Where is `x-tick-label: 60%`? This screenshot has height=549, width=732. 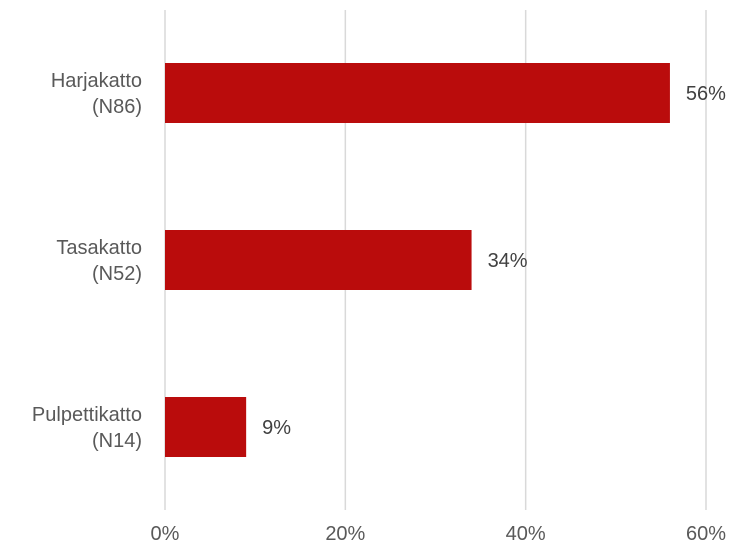 x-tick-label: 60% is located at coordinates (706, 534).